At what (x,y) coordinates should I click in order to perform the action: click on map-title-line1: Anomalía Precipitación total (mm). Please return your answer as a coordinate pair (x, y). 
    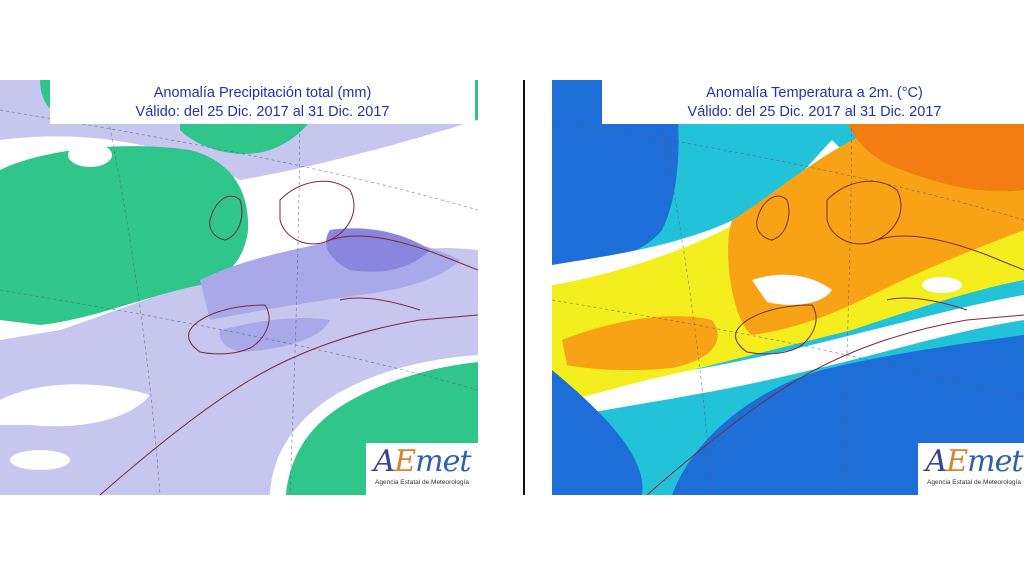
    Looking at the image, I should click on (262, 93).